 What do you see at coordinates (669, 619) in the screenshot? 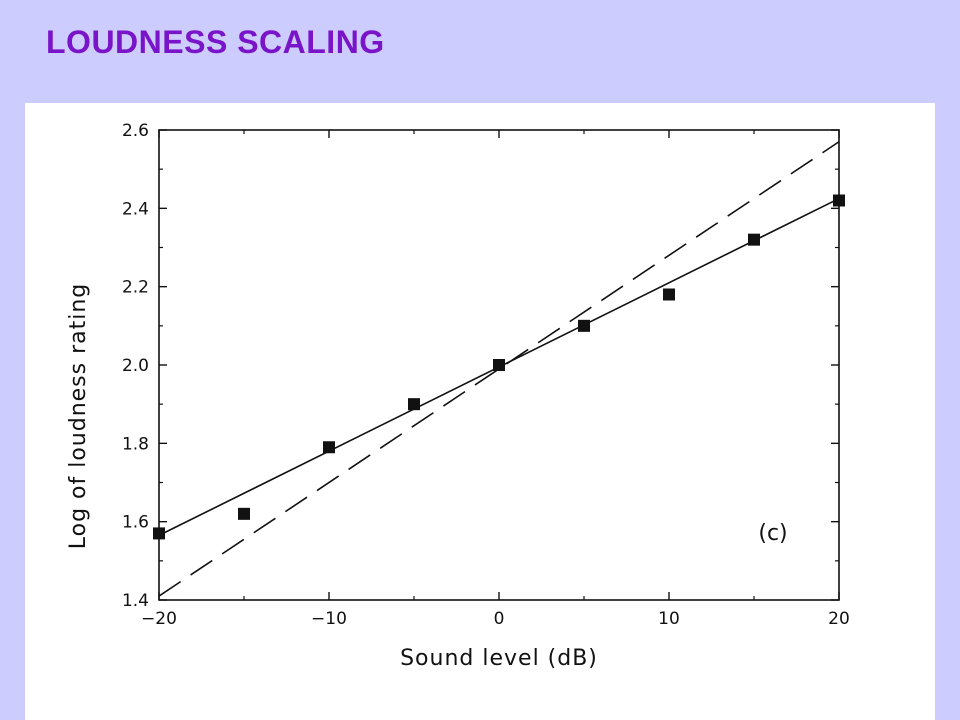
I see `x-tick-label: 10` at bounding box center [669, 619].